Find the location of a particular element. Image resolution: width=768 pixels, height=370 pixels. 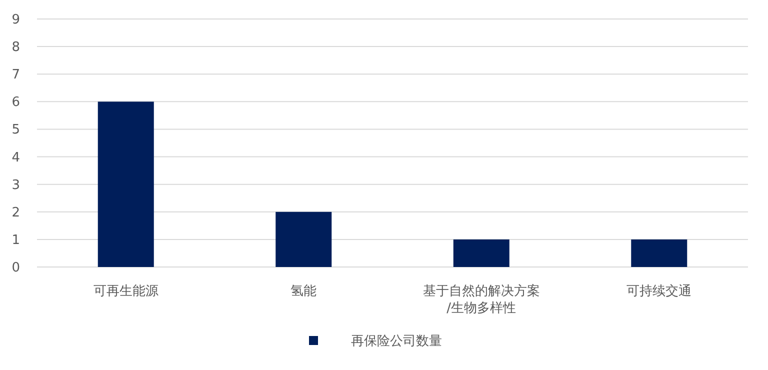

y-tick-label: 7 is located at coordinates (16, 75).